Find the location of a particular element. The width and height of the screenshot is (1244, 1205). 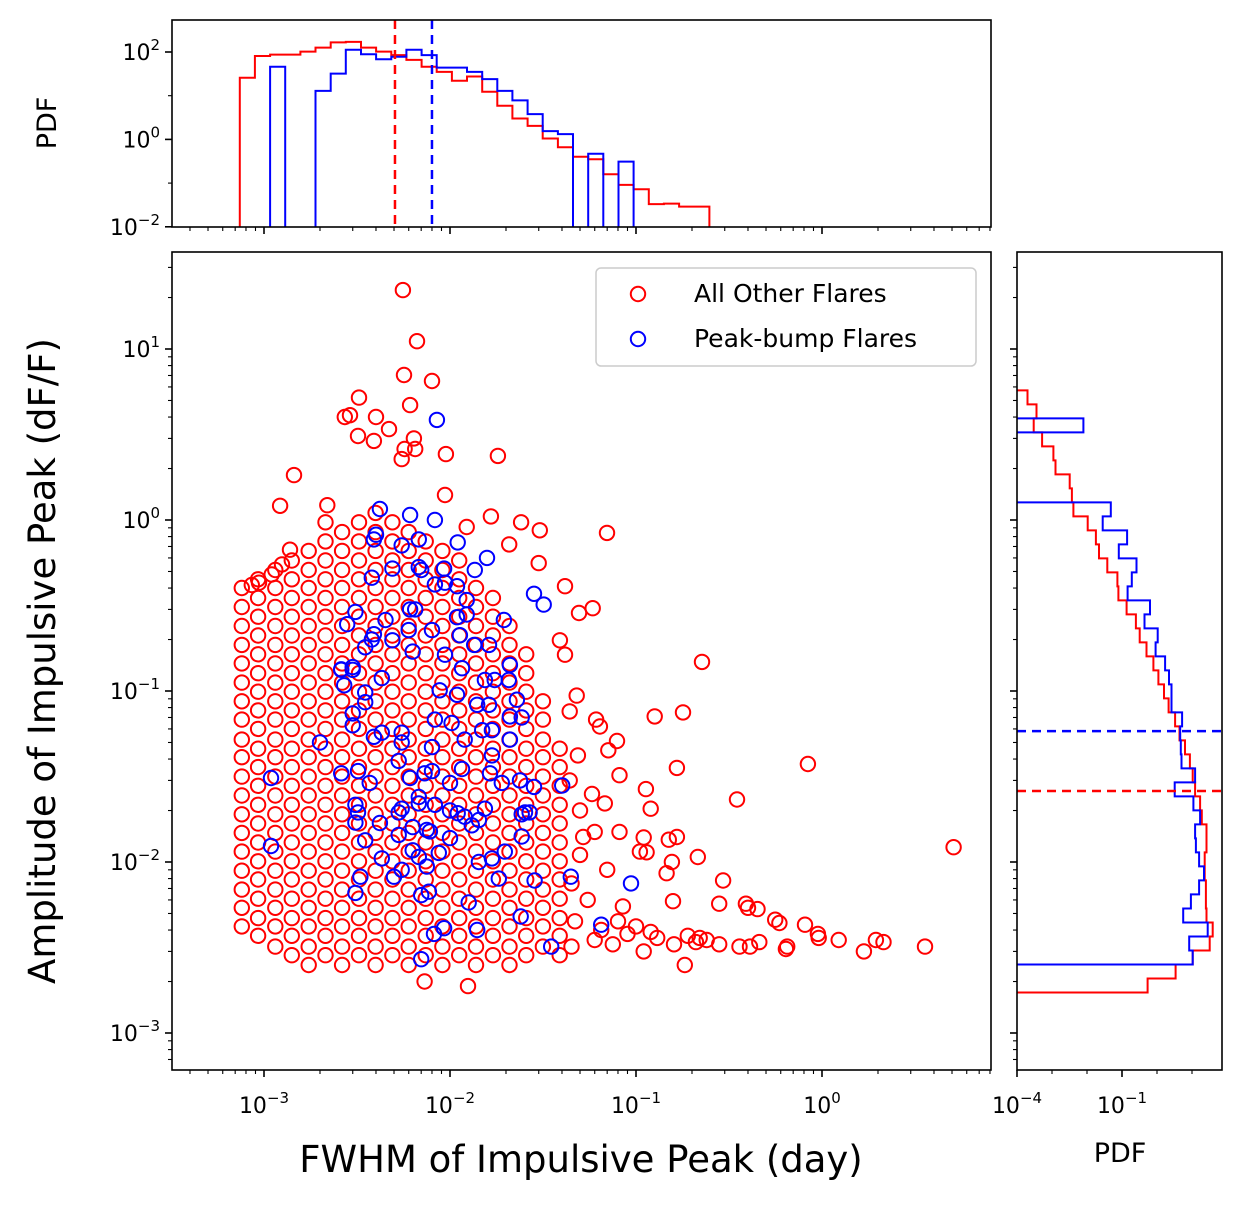

right-x-tick-label-exponent: −4 is located at coordinates (1031, 1098).